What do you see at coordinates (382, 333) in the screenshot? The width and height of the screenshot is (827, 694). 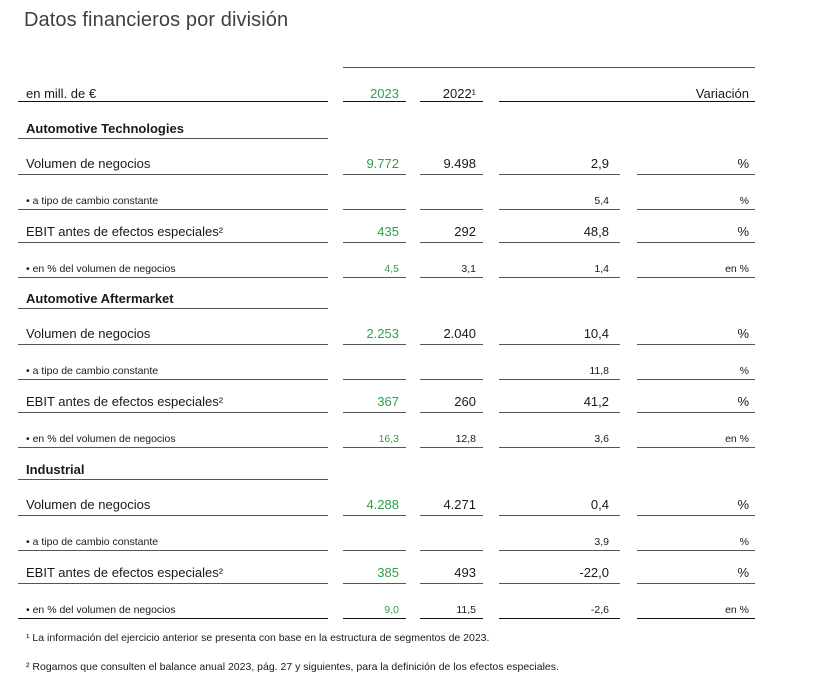 I see `value-2023: 2.253` at bounding box center [382, 333].